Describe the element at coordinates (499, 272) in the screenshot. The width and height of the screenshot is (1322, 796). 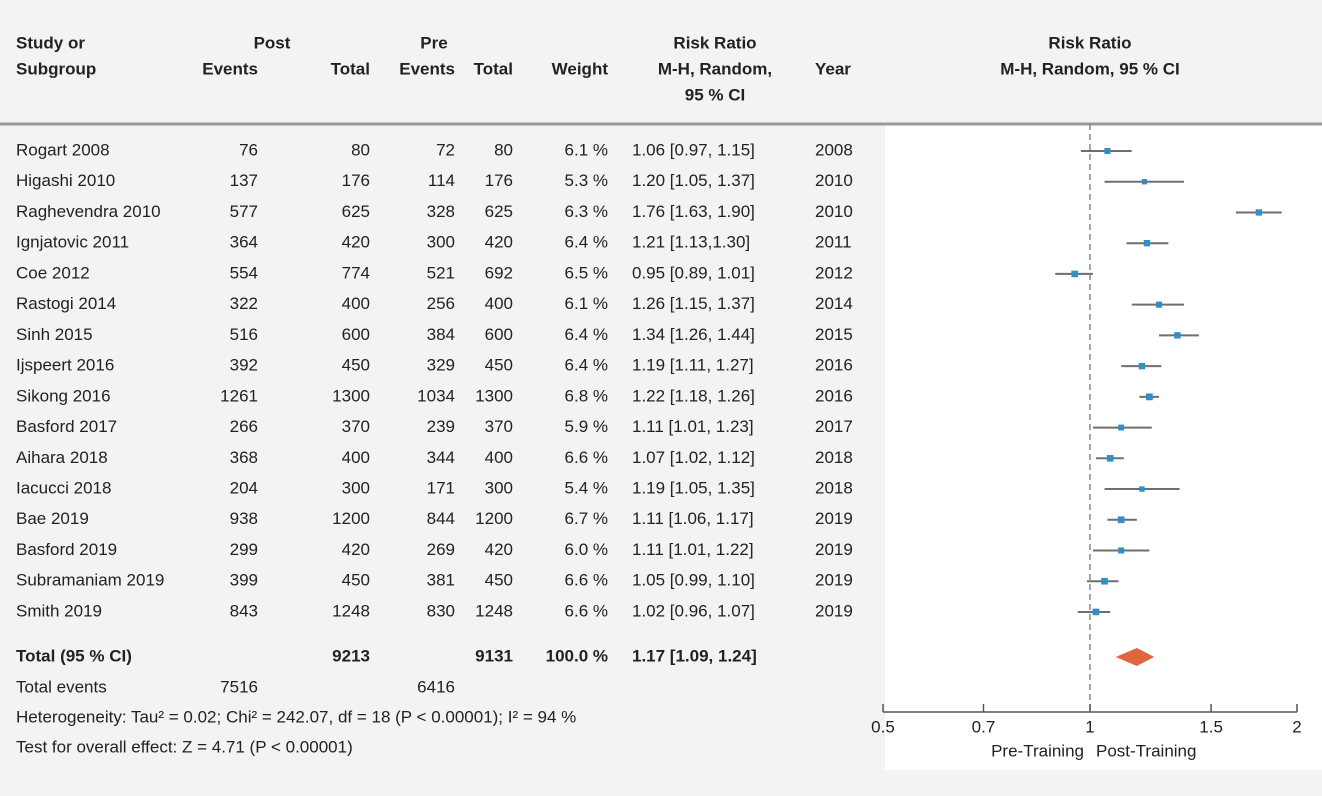
I see `cell: 692` at that location.